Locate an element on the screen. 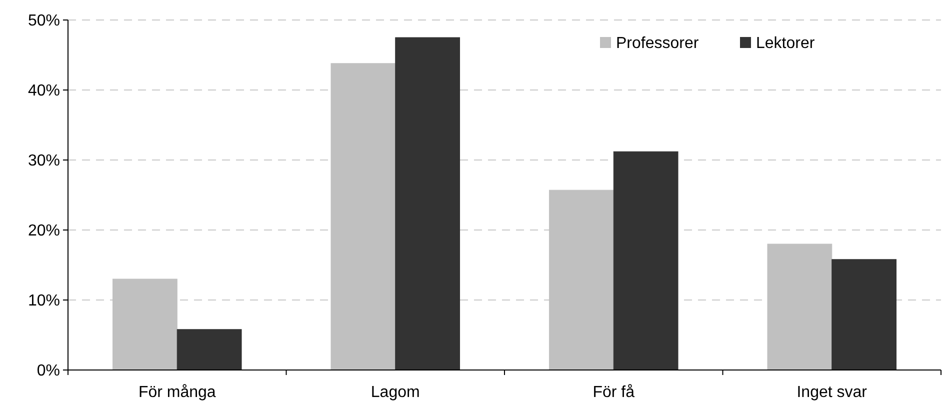  legend-label: Lektorer is located at coordinates (786, 43).